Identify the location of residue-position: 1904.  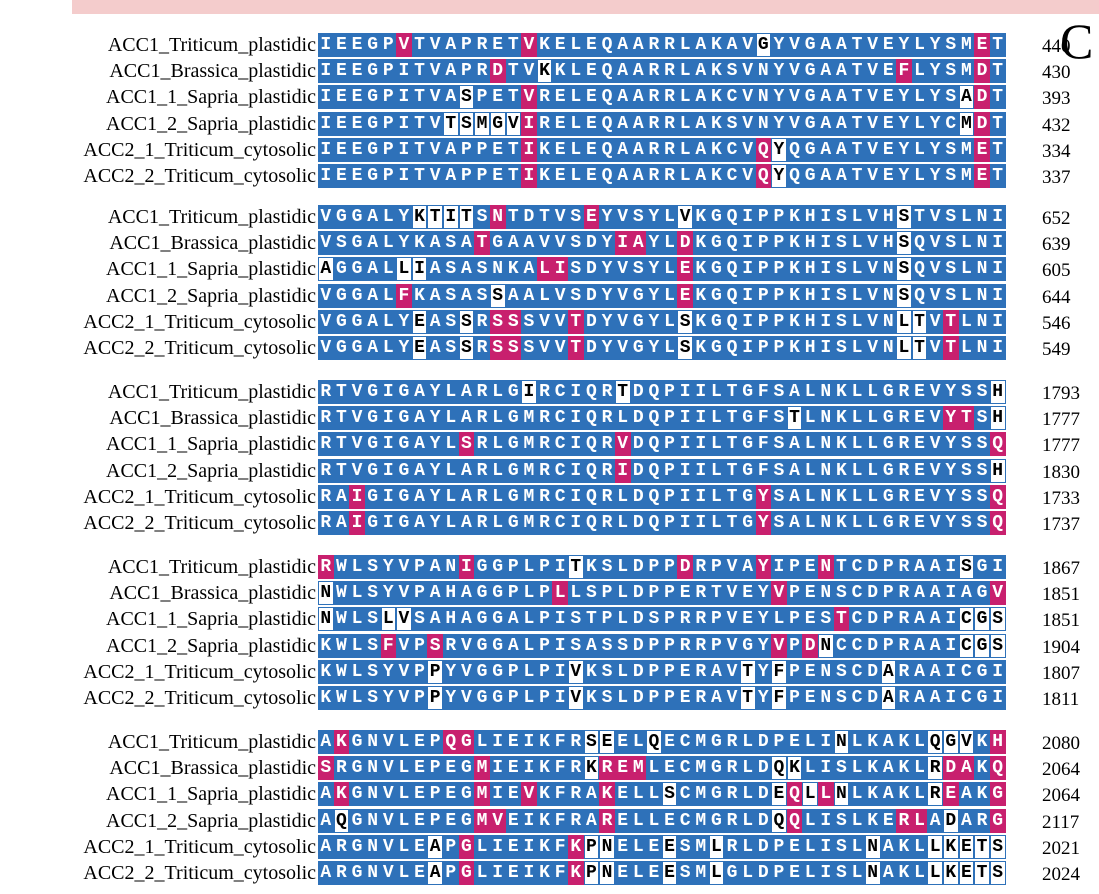
(1061, 647).